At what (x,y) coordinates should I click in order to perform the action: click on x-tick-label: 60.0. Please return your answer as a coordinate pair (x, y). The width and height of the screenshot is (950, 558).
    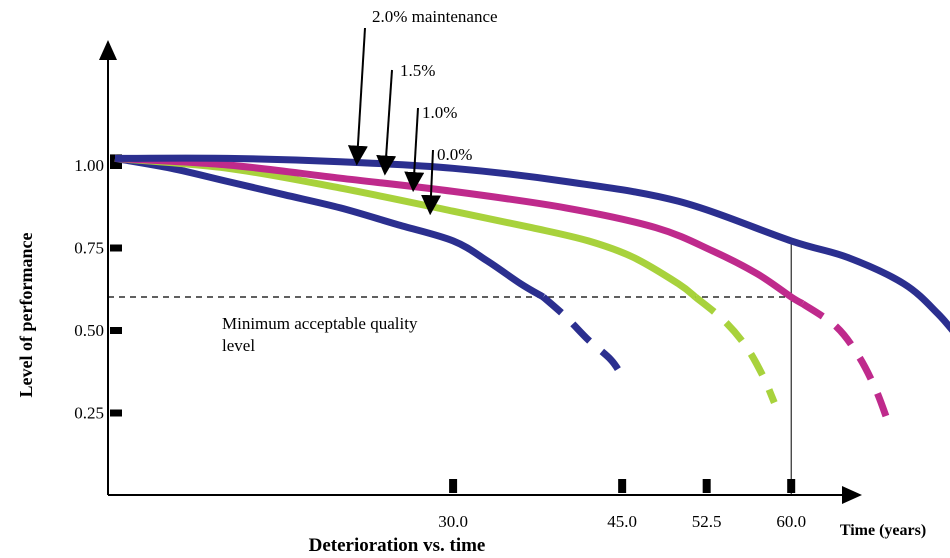
    Looking at the image, I should click on (791, 521).